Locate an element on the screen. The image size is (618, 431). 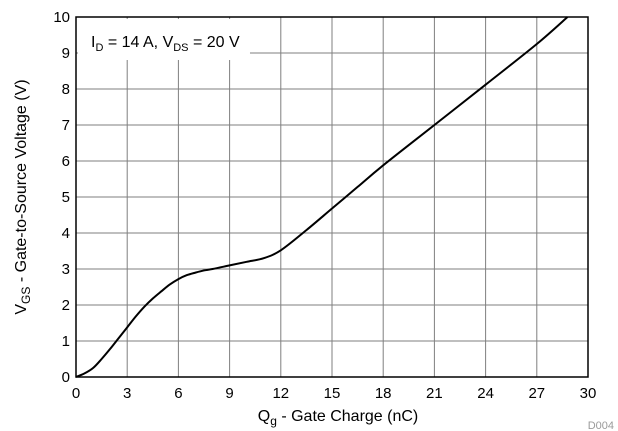
x-tick-label: 27 is located at coordinates (536, 393).